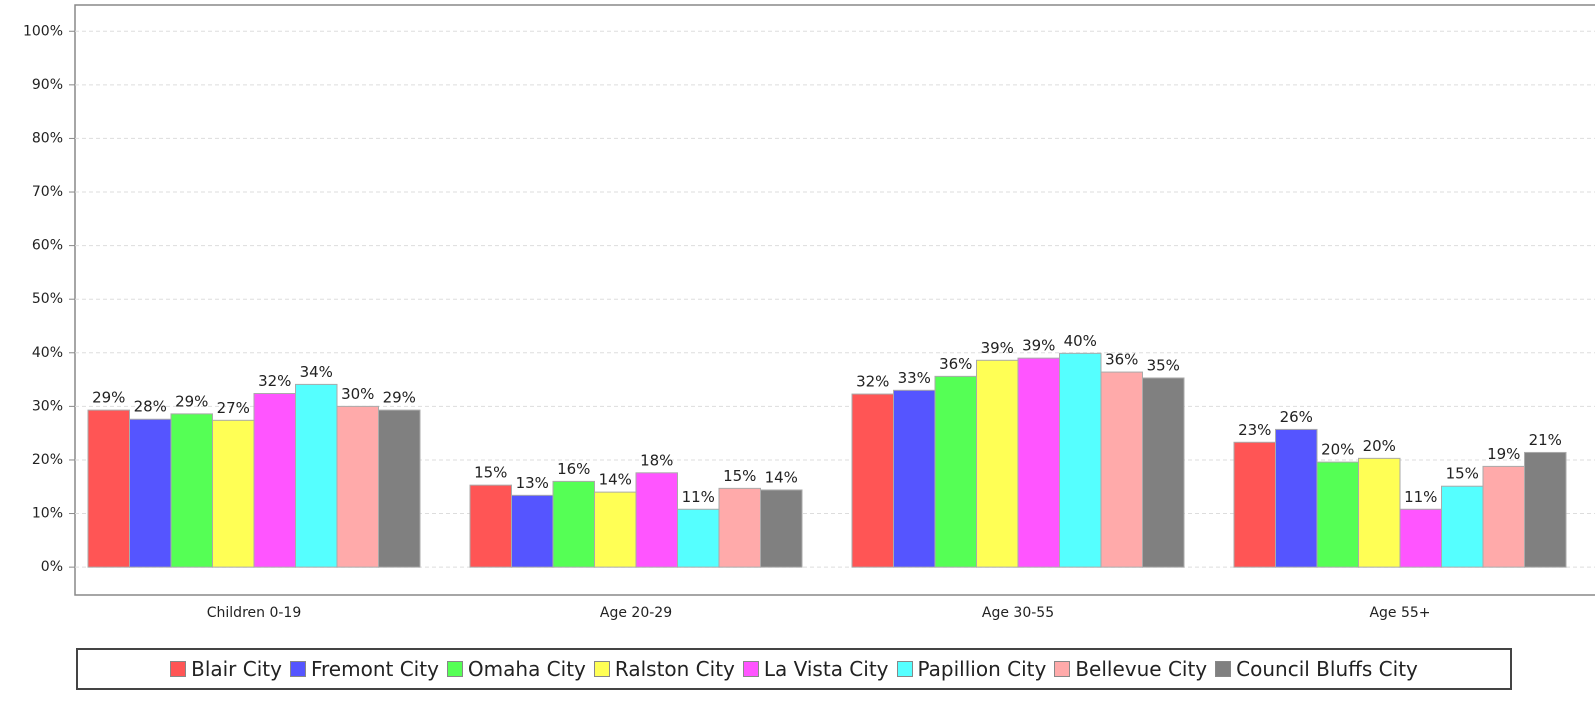 The width and height of the screenshot is (1595, 702). Describe the element at coordinates (47, 299) in the screenshot. I see `y-tick-label: 50%` at that location.